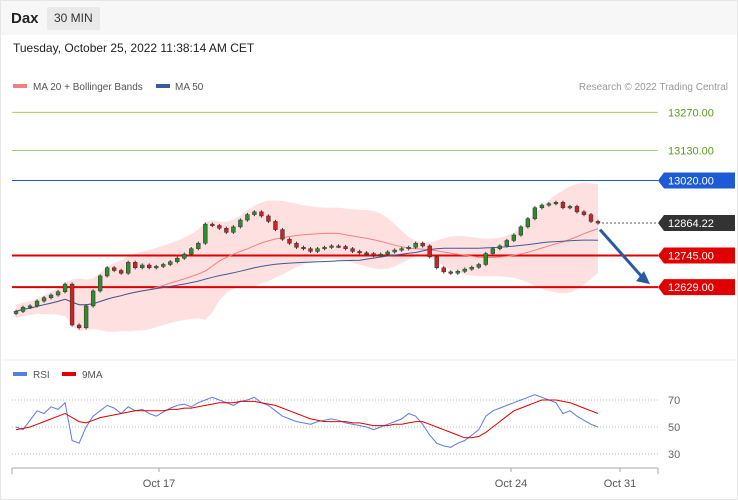  I want to click on rsi-ma-legend-swatch, so click(69, 374).